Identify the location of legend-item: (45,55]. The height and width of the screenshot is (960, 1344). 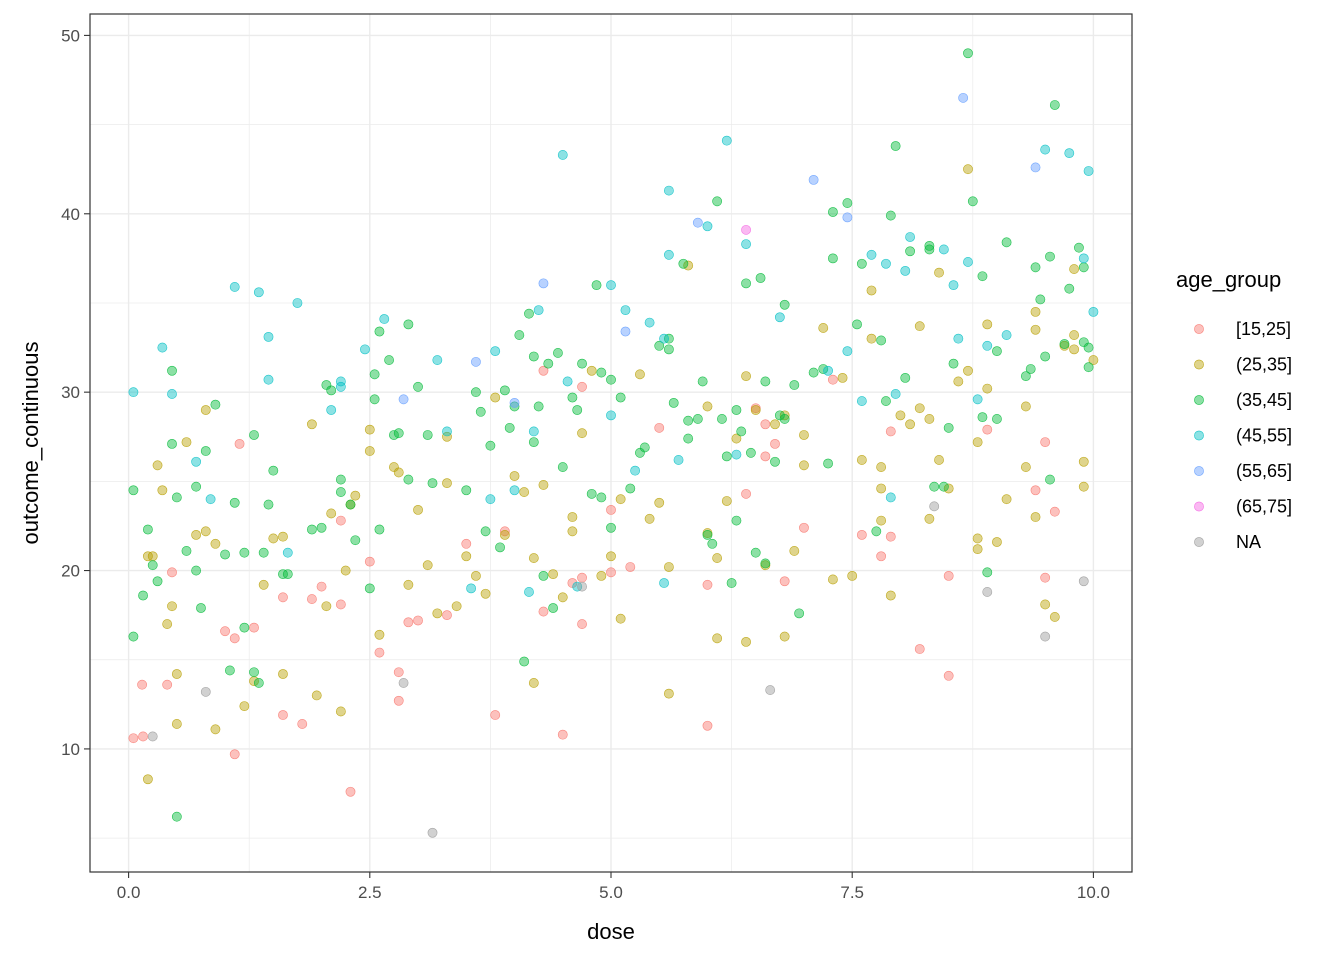
(1243, 436).